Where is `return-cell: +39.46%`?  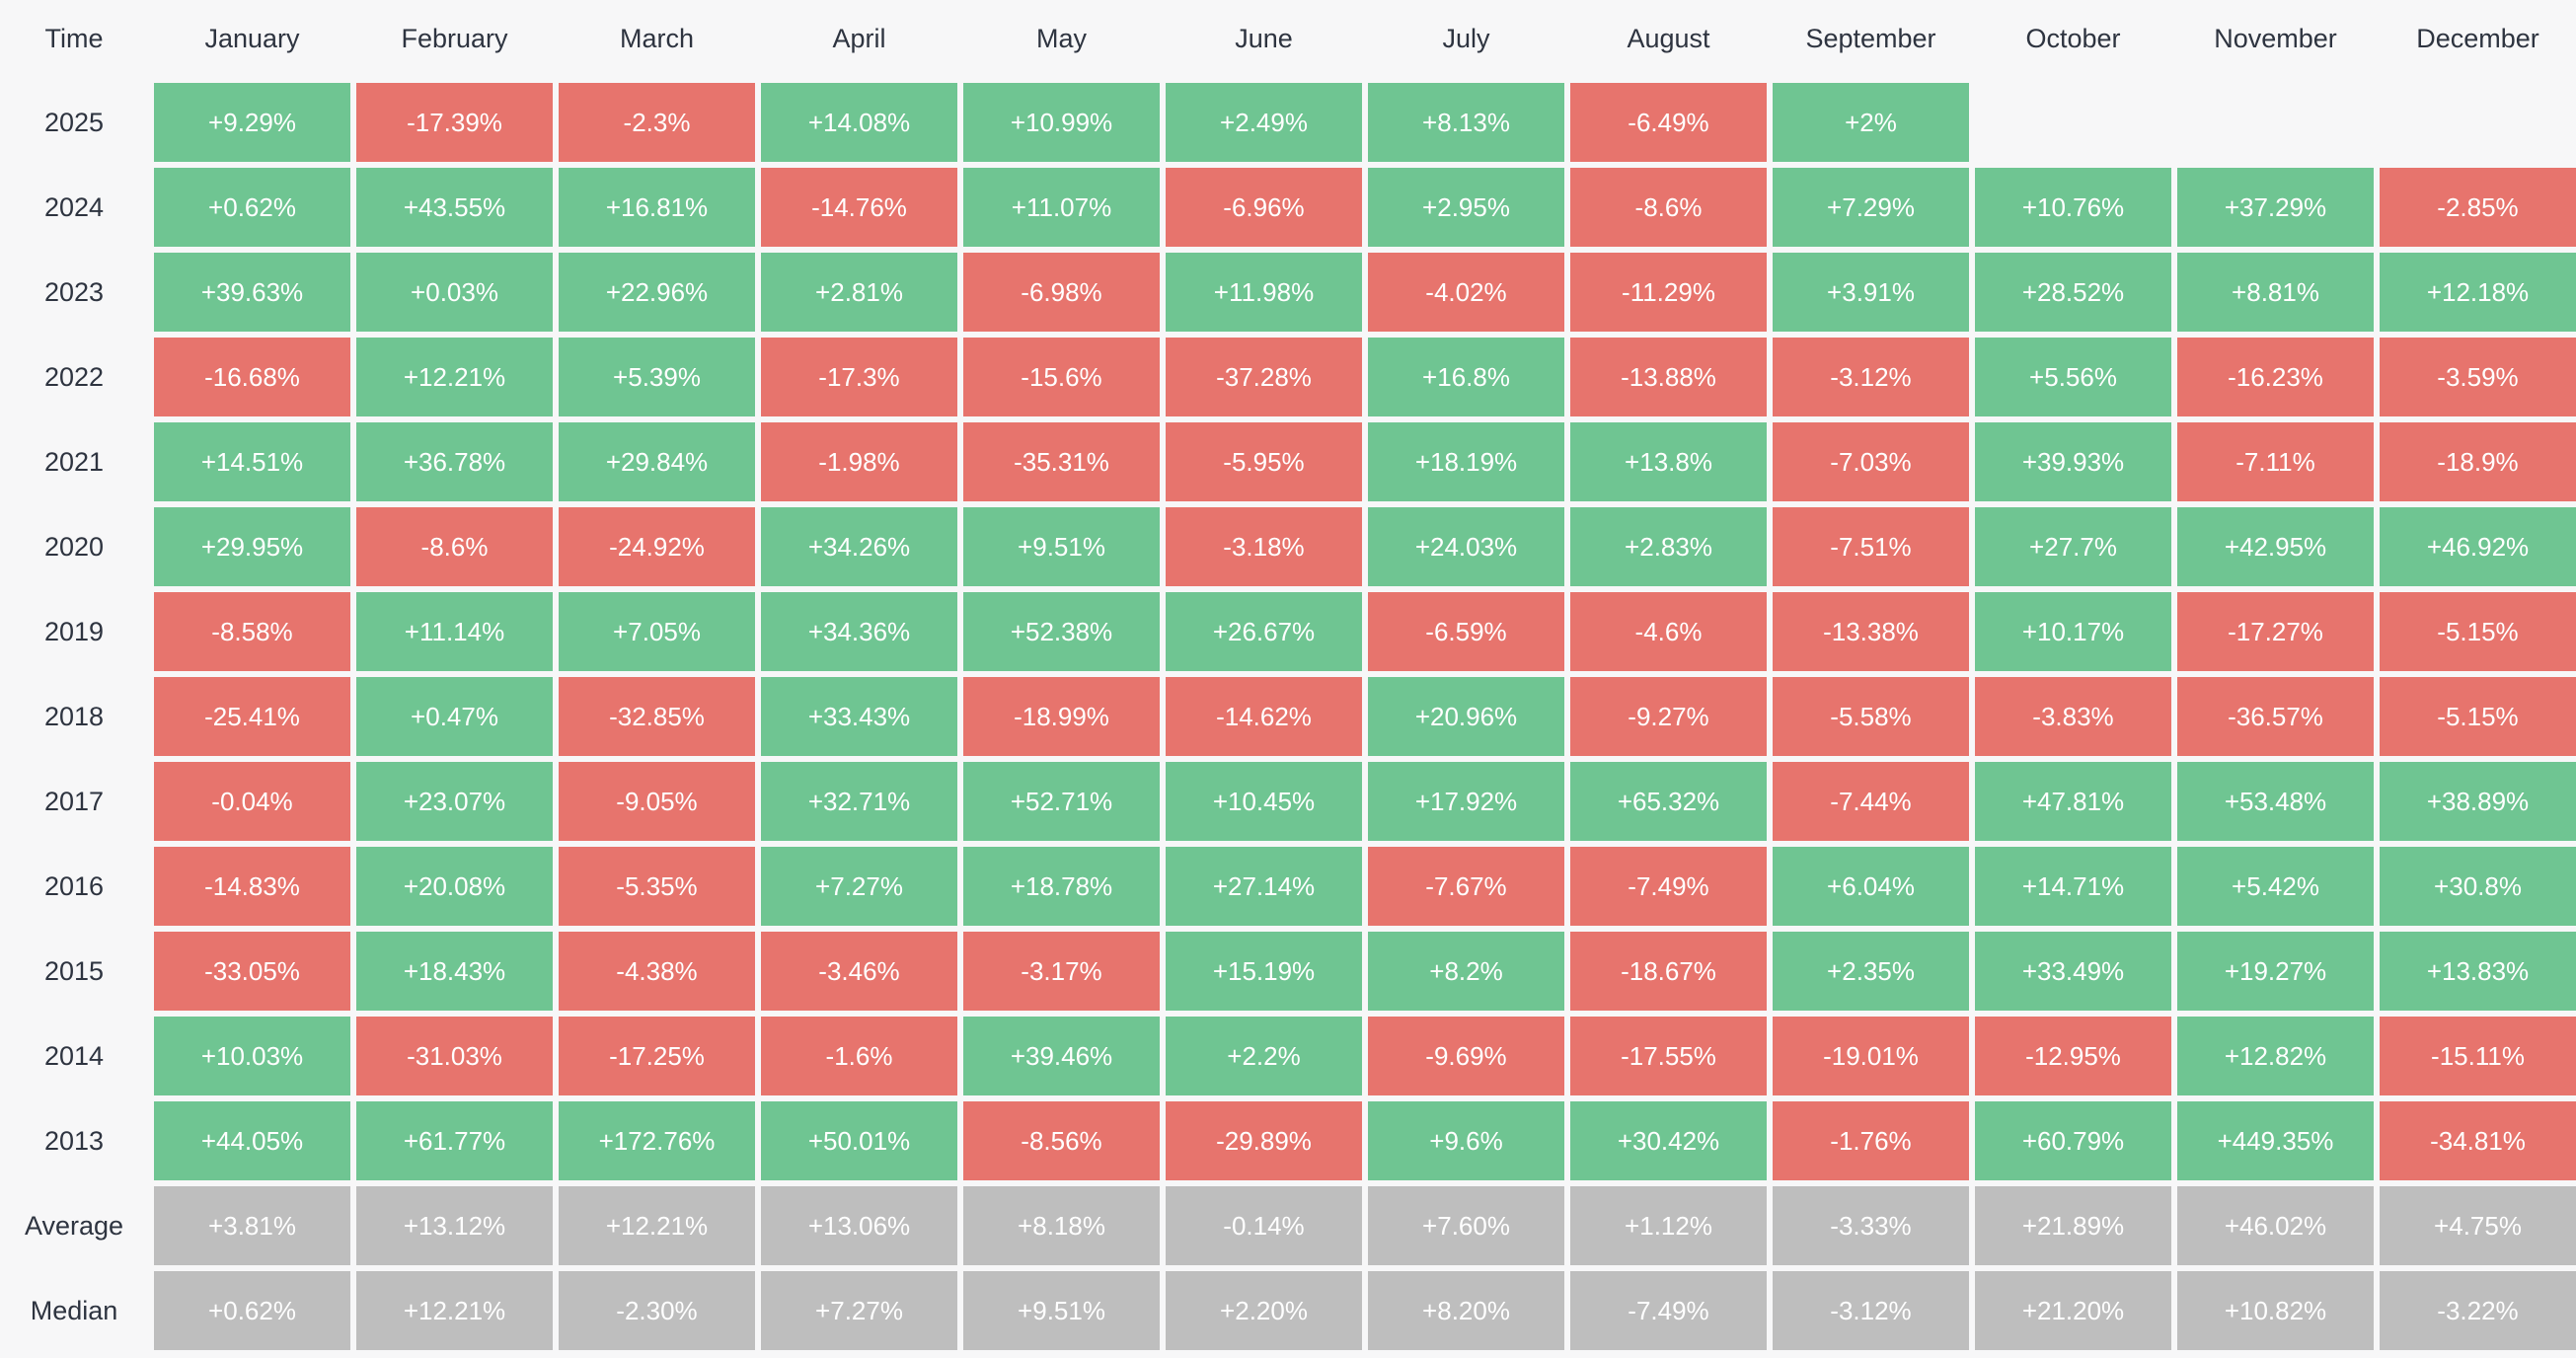
return-cell: +39.46% is located at coordinates (1061, 1056).